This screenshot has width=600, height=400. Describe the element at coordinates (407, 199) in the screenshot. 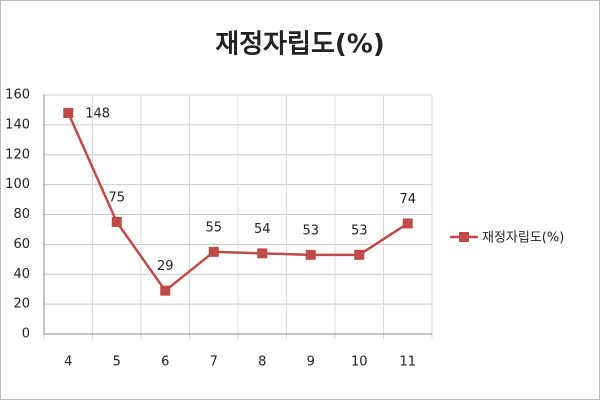

I see `data-label: 74` at that location.